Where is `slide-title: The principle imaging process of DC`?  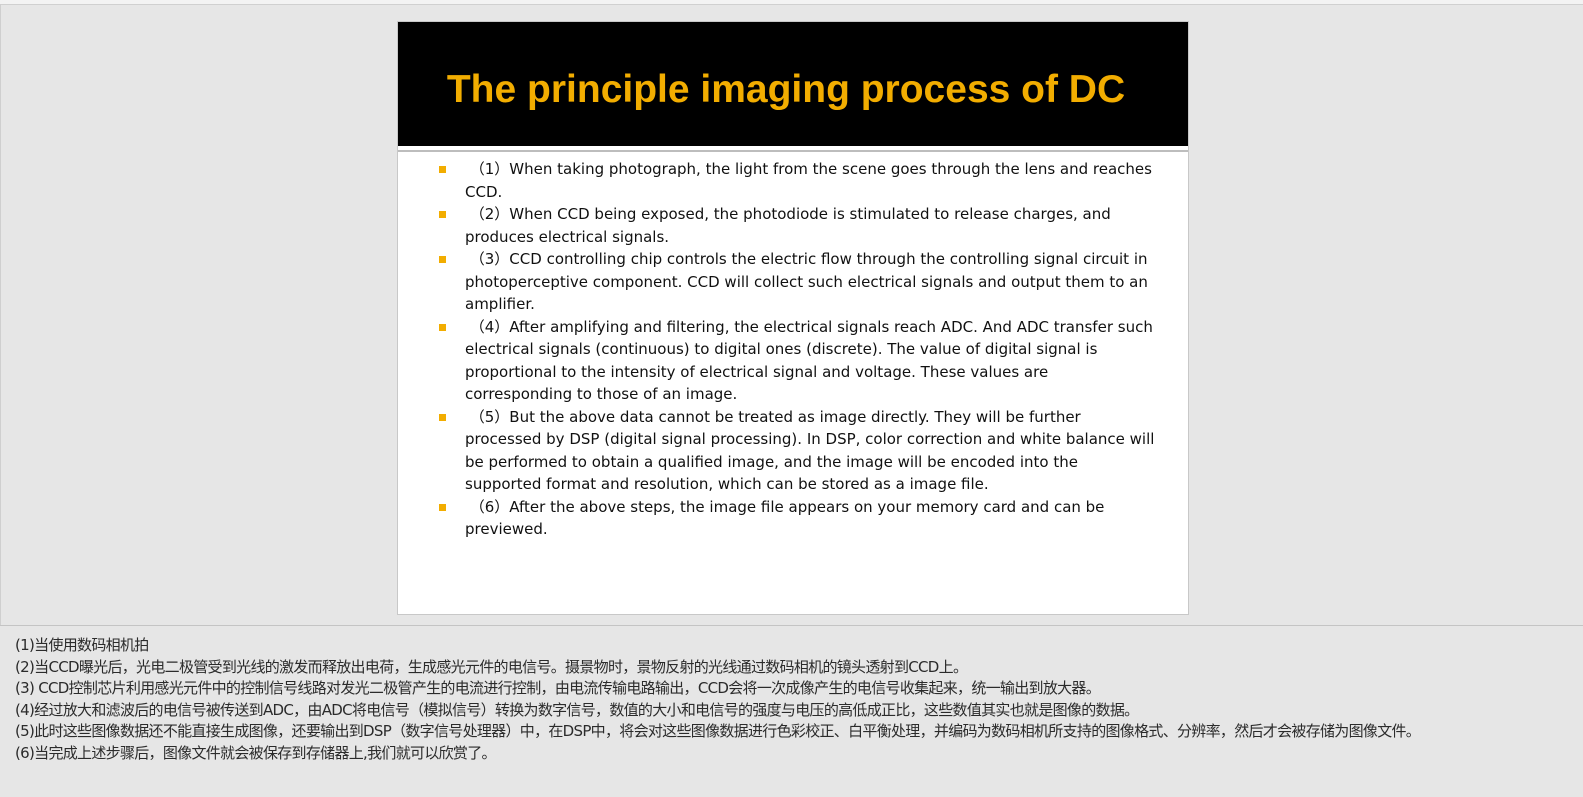 slide-title: The principle imaging process of DC is located at coordinates (786, 89).